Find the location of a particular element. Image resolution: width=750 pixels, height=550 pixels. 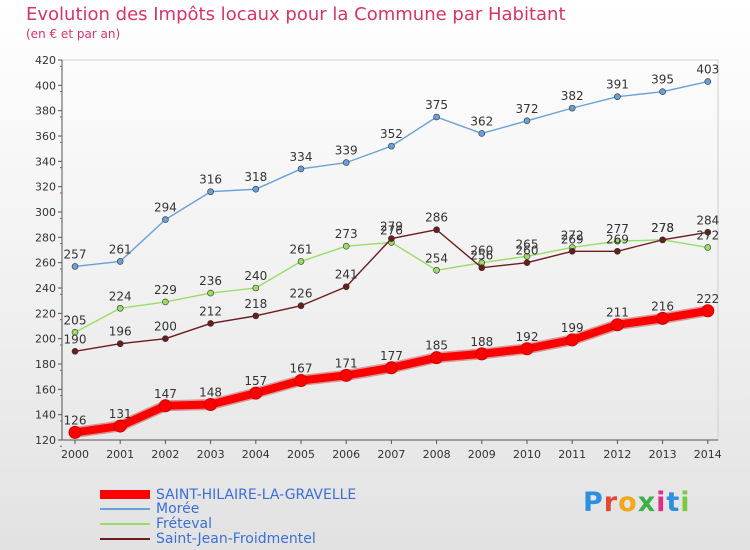

y-tick-label: 300 is located at coordinates (45, 212).